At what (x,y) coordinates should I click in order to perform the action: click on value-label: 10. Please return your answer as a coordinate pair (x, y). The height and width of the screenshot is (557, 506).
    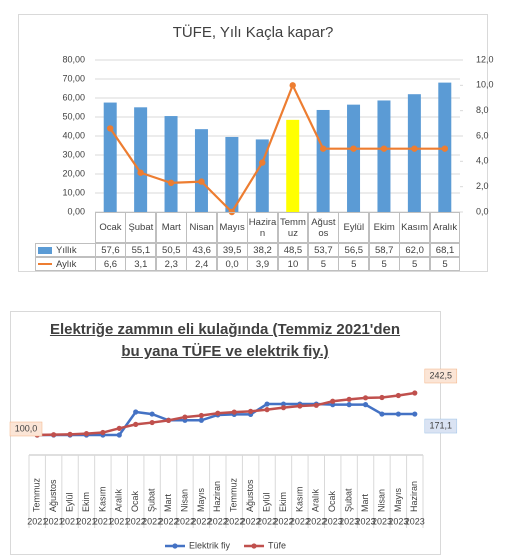
    Looking at the image, I should click on (293, 264).